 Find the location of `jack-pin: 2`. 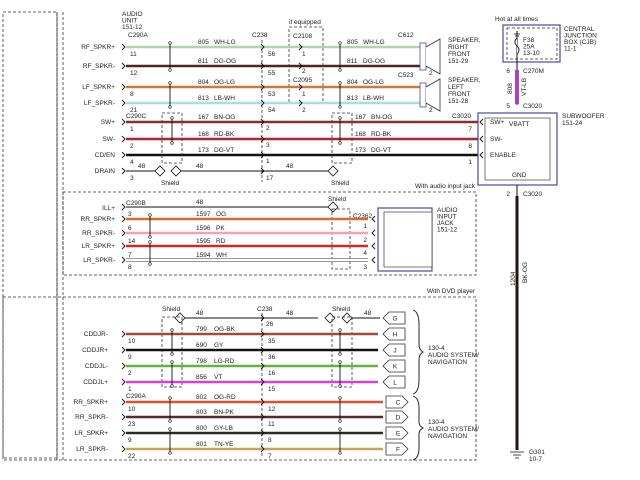

jack-pin: 2 is located at coordinates (365, 240).